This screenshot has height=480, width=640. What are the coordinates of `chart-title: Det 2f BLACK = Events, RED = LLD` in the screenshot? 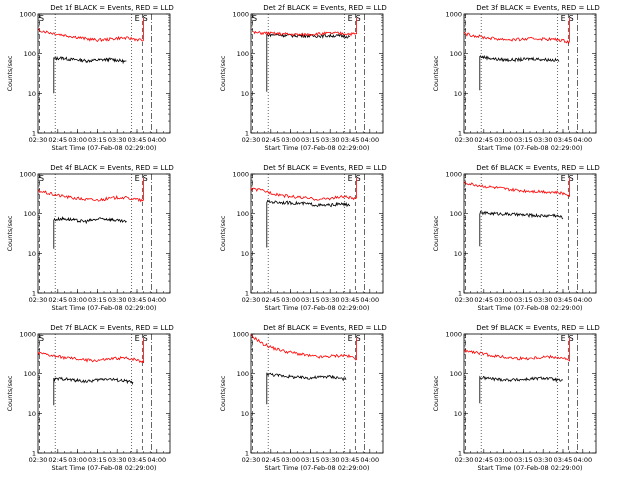 It's located at (324, 8).